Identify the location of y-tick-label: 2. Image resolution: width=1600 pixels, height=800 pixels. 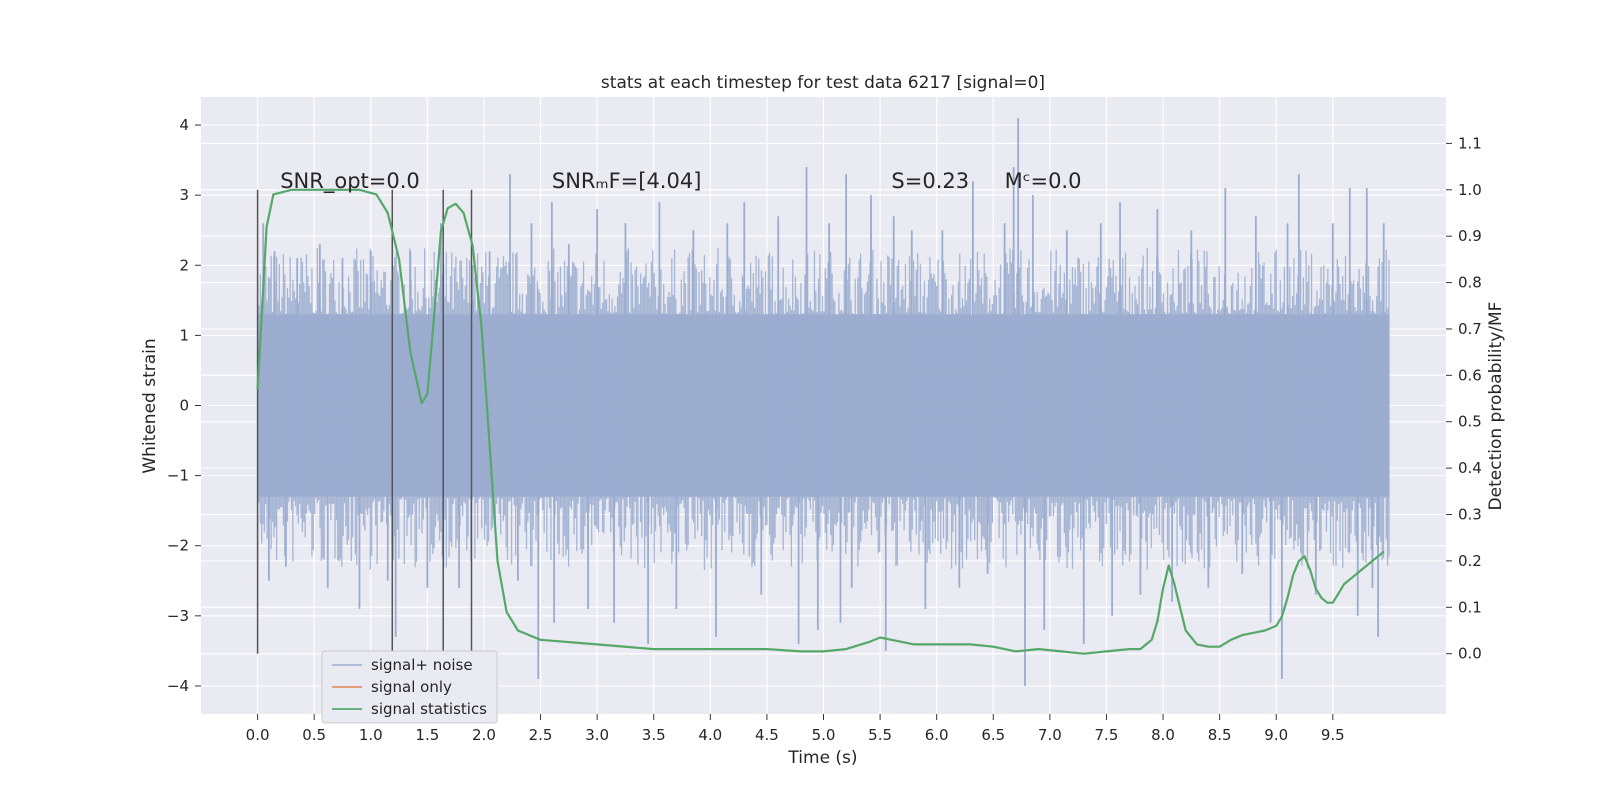
(184, 265).